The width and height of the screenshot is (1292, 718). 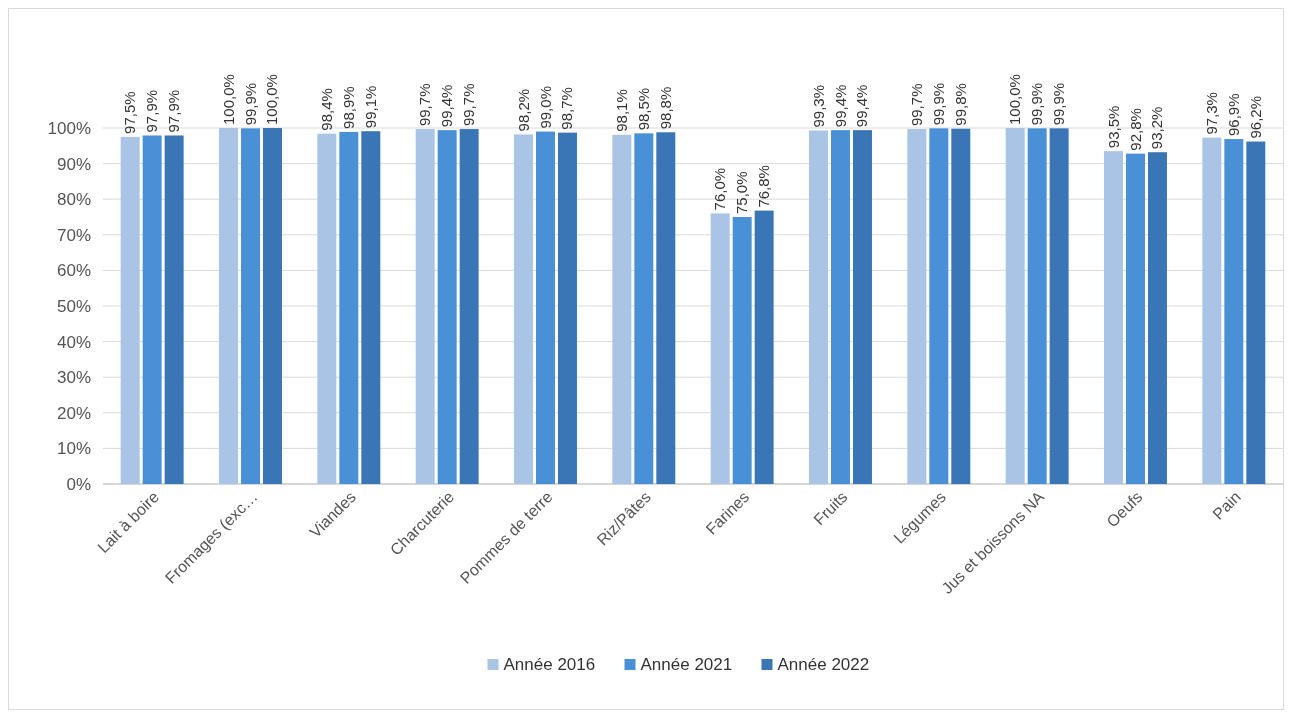 What do you see at coordinates (73, 200) in the screenshot?
I see `y-tick-label: 80%` at bounding box center [73, 200].